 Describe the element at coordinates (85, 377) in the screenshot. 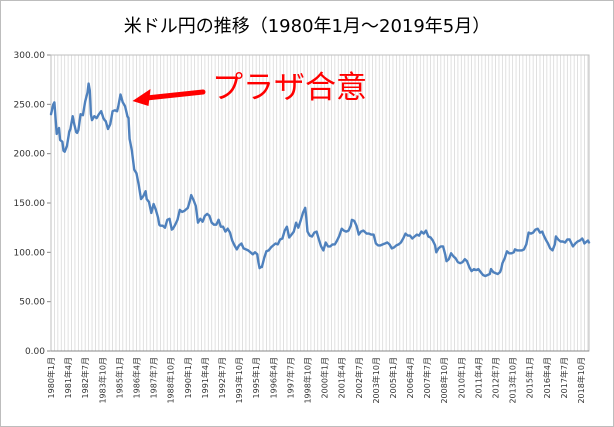

I see `x-tick-label: 1982年7月` at that location.